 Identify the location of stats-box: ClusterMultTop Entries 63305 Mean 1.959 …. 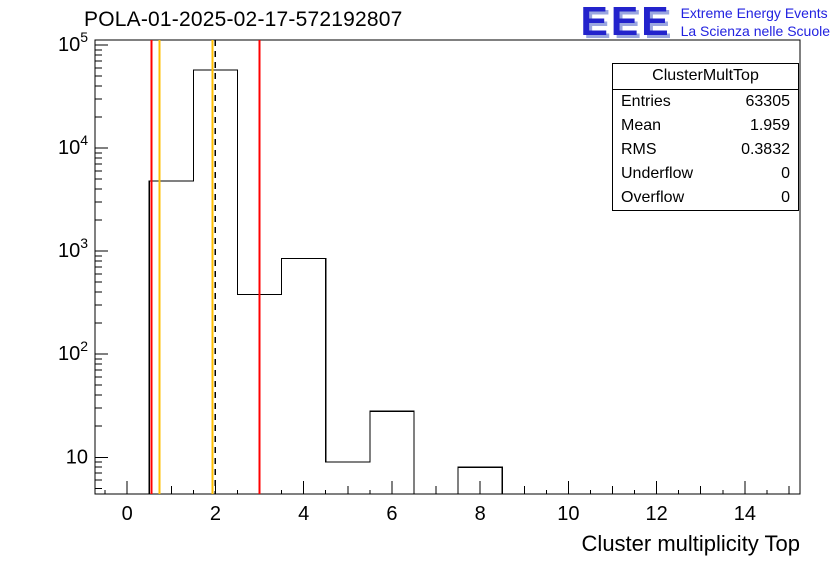
(705, 137).